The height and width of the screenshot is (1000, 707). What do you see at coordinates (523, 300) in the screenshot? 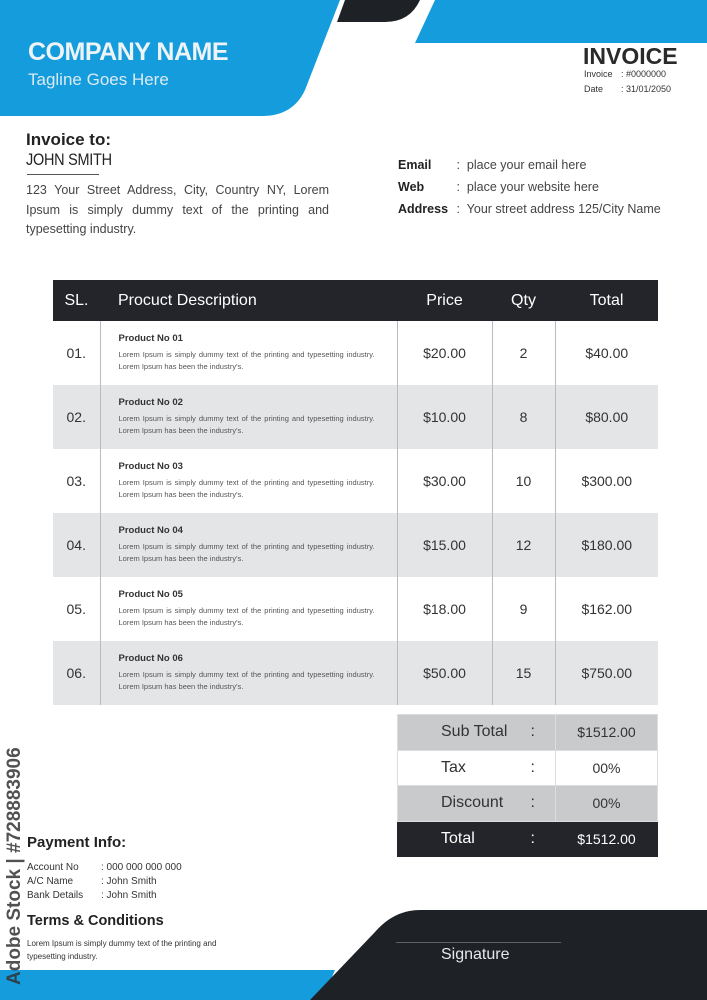
I see `col-qty: Qty` at bounding box center [523, 300].